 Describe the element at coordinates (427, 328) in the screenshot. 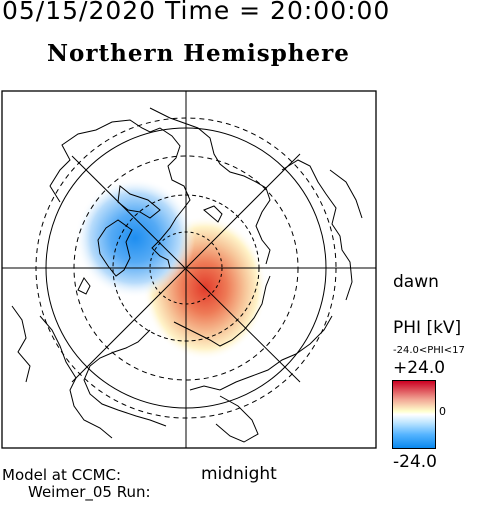

I see `colorbar-title: PHI [kV]` at that location.